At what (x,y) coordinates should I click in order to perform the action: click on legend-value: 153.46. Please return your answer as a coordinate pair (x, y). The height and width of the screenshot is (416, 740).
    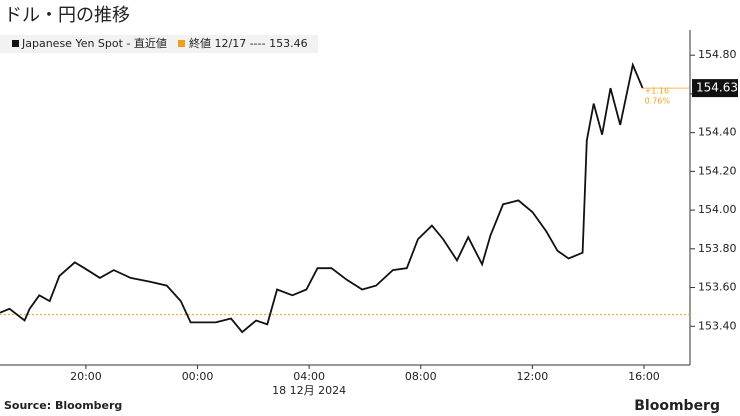
    Looking at the image, I should click on (288, 43).